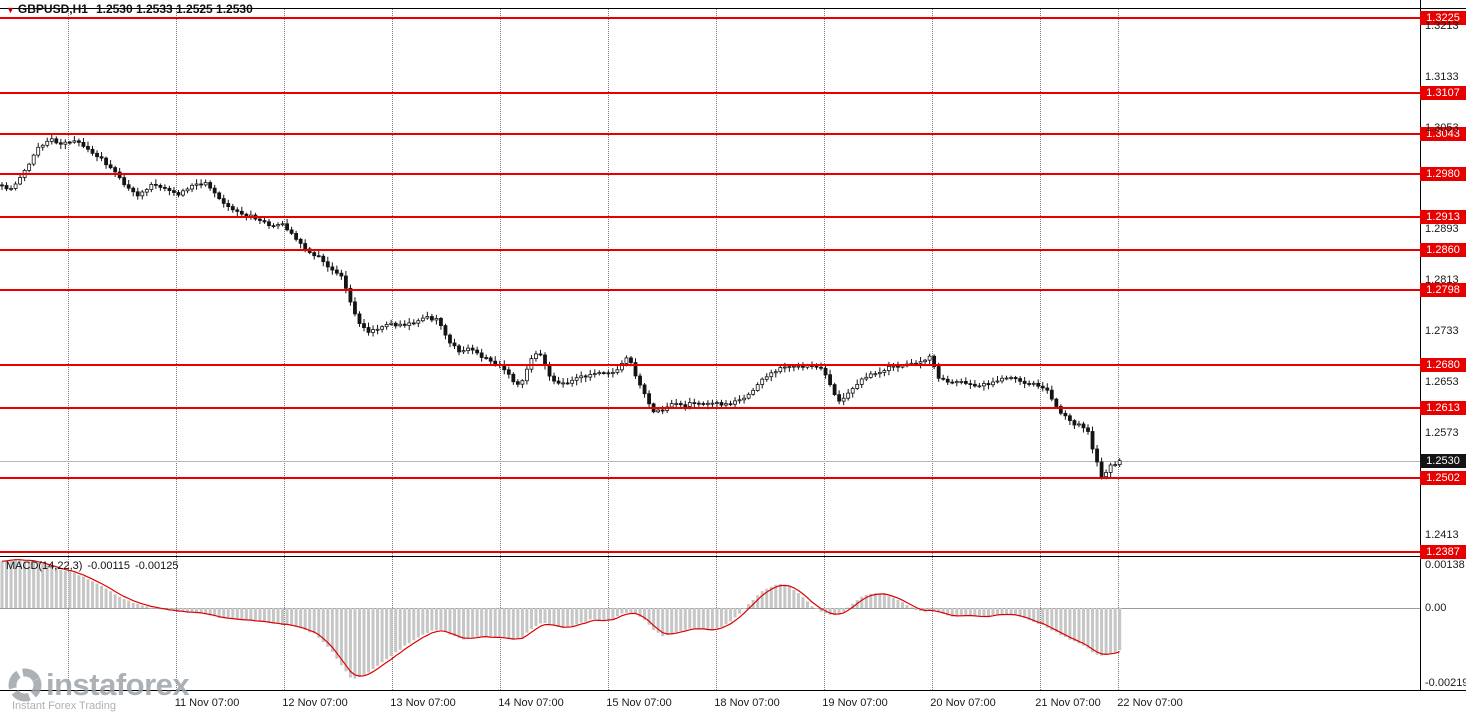 Image resolution: width=1466 pixels, height=719 pixels. I want to click on macd-signal-value: -0.00125, so click(157, 566).